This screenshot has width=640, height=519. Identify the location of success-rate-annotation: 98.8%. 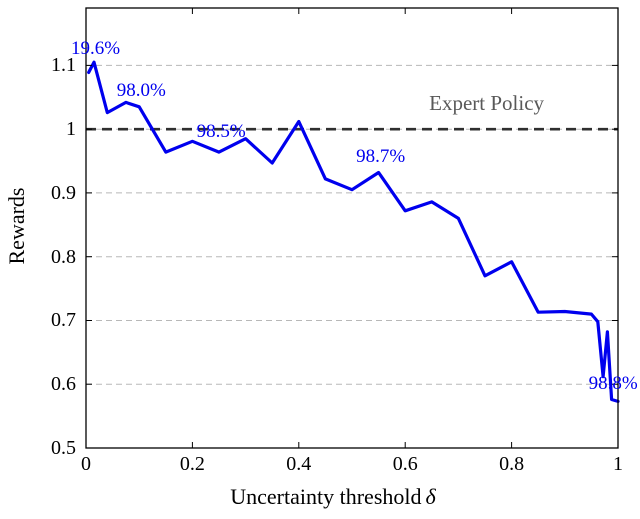
(613, 383).